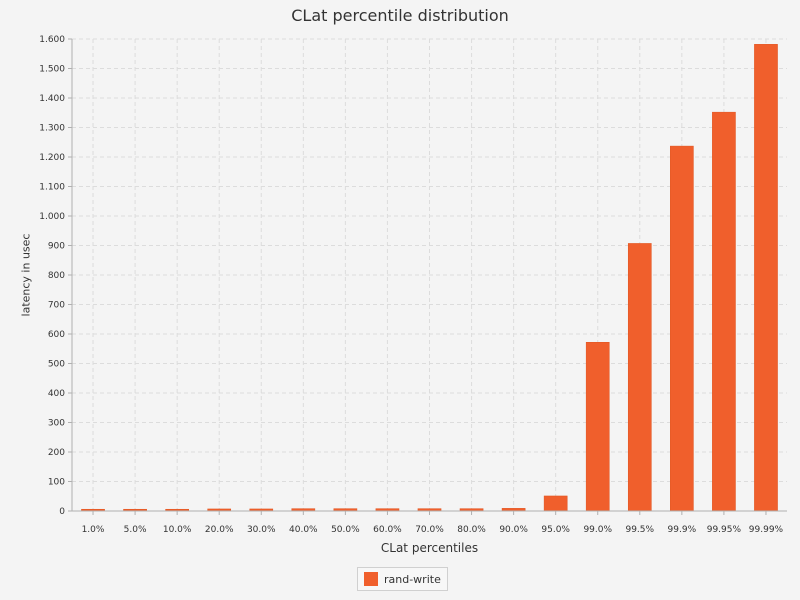 Image resolution: width=800 pixels, height=600 pixels. I want to click on y-tick-label: 200, so click(56, 453).